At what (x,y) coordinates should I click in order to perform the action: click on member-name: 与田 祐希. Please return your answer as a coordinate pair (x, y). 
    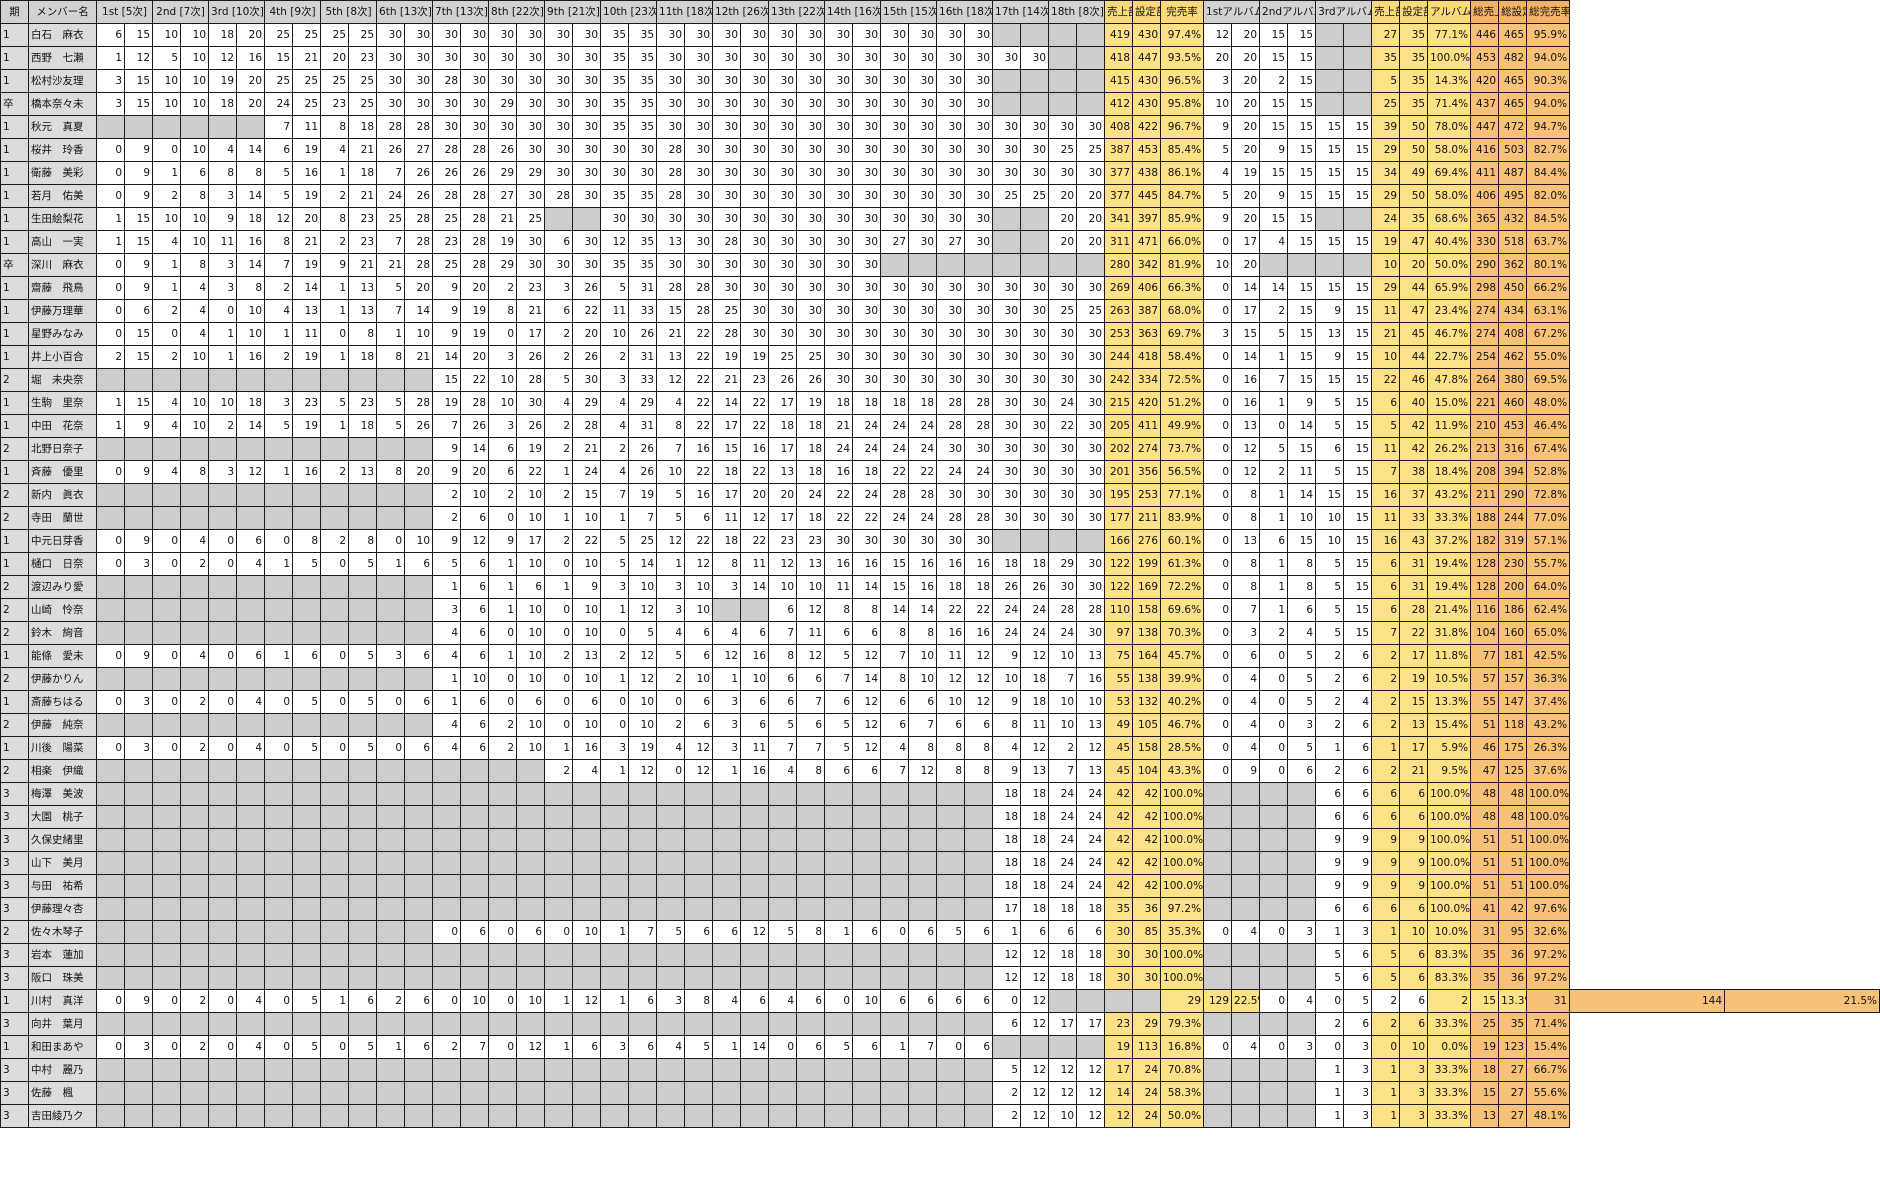
    Looking at the image, I should click on (62, 886).